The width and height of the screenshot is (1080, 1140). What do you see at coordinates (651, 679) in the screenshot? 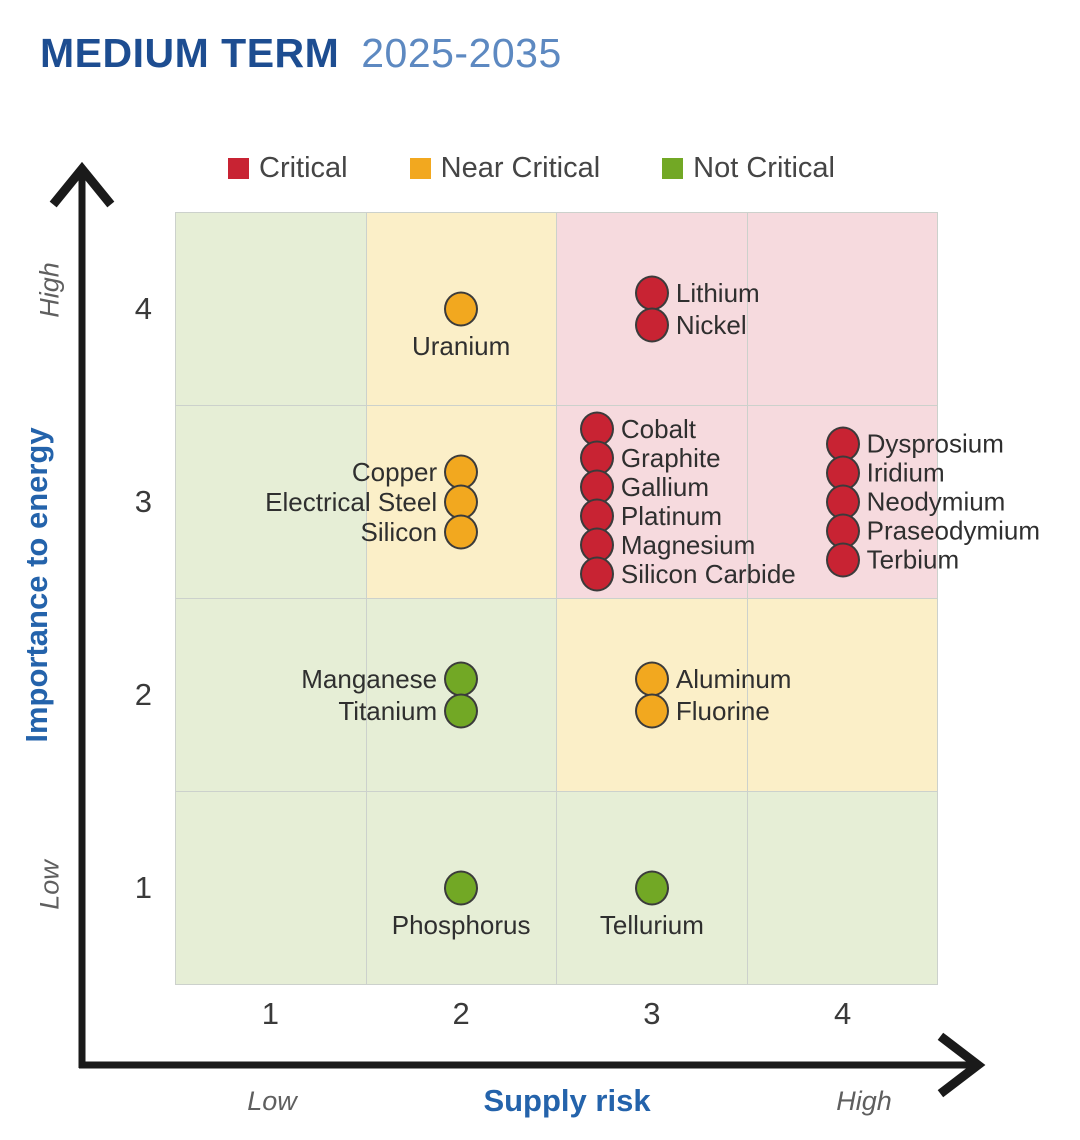
I see `data-point-dot-aluminum` at bounding box center [651, 679].